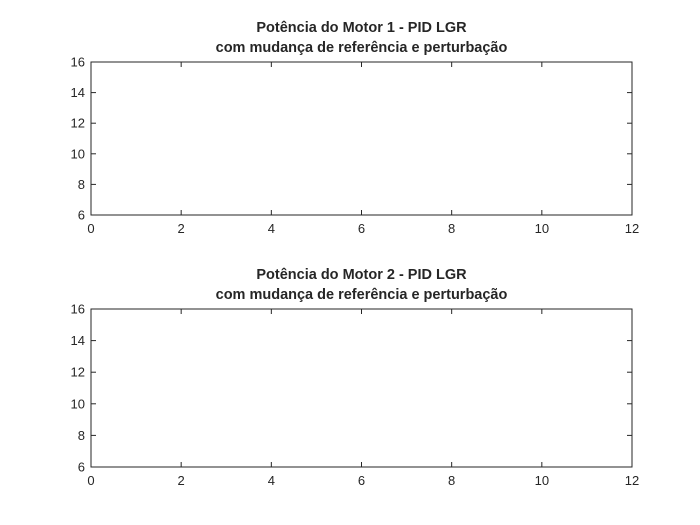 This screenshot has height=525, width=700. Describe the element at coordinates (361, 228) in the screenshot. I see `p1-xtick-label: 6` at that location.